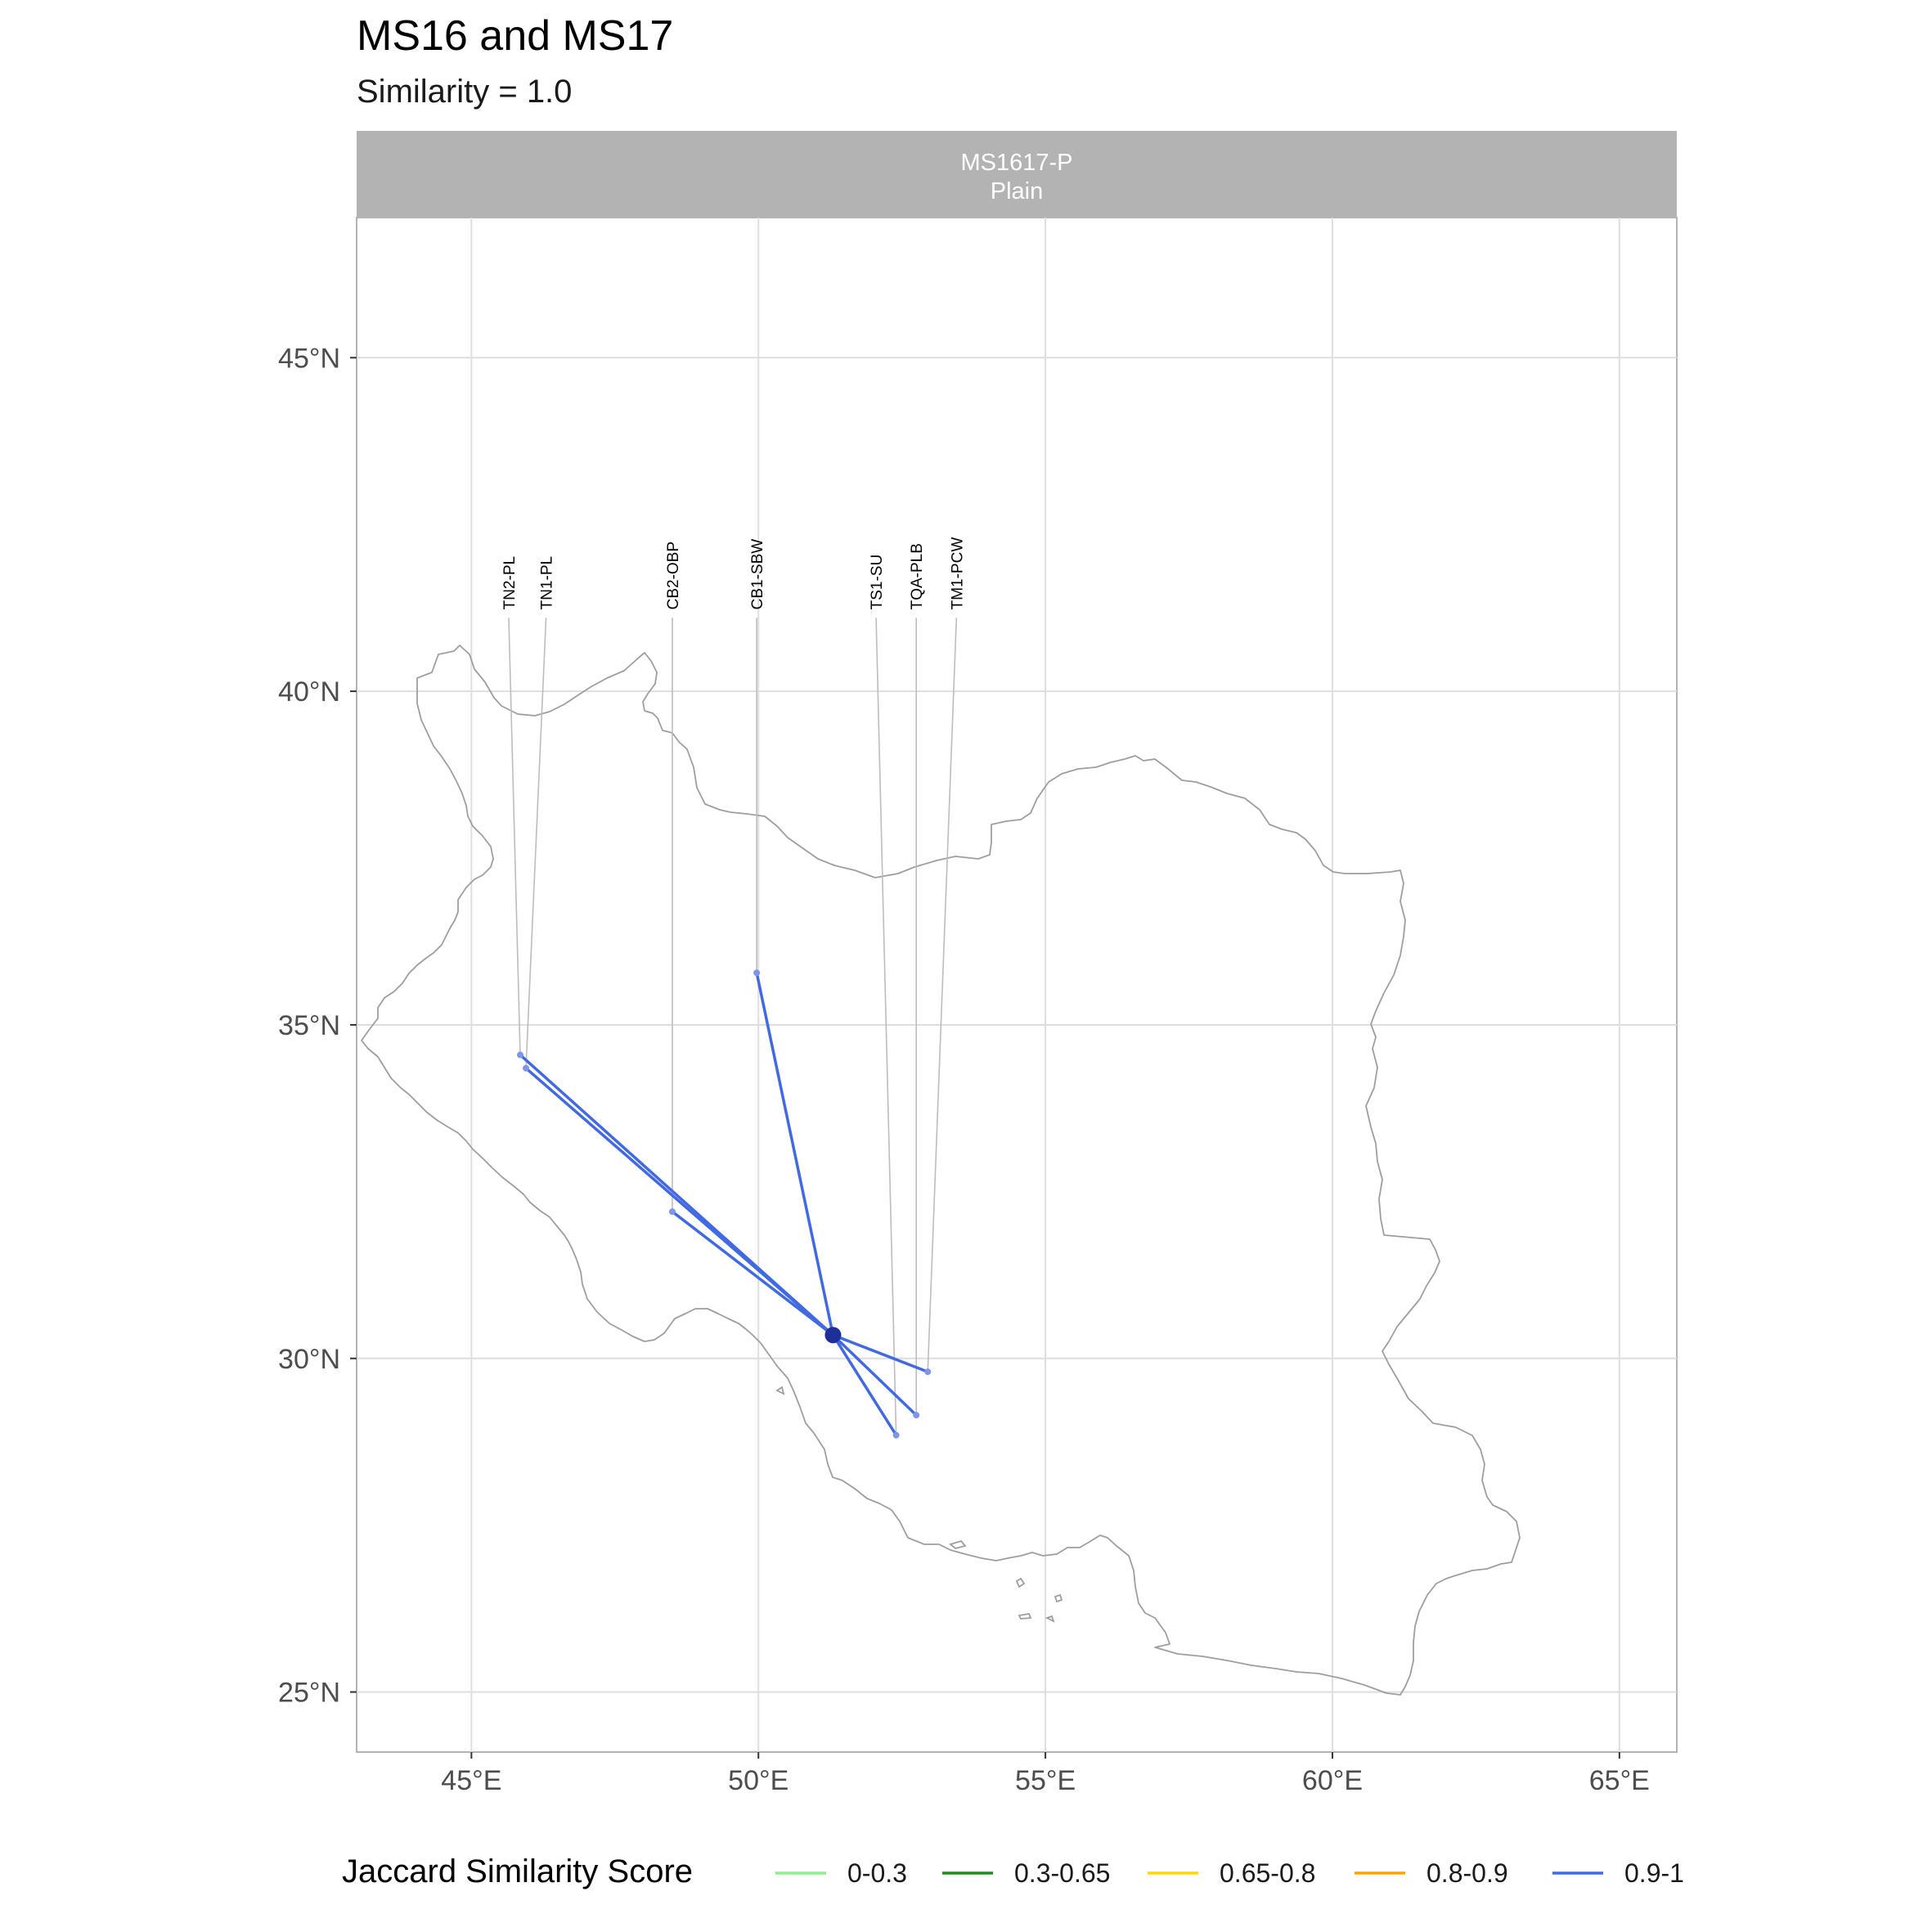 This screenshot has height=1932, width=1932. I want to click on y-tick-label: 40°N, so click(309, 692).